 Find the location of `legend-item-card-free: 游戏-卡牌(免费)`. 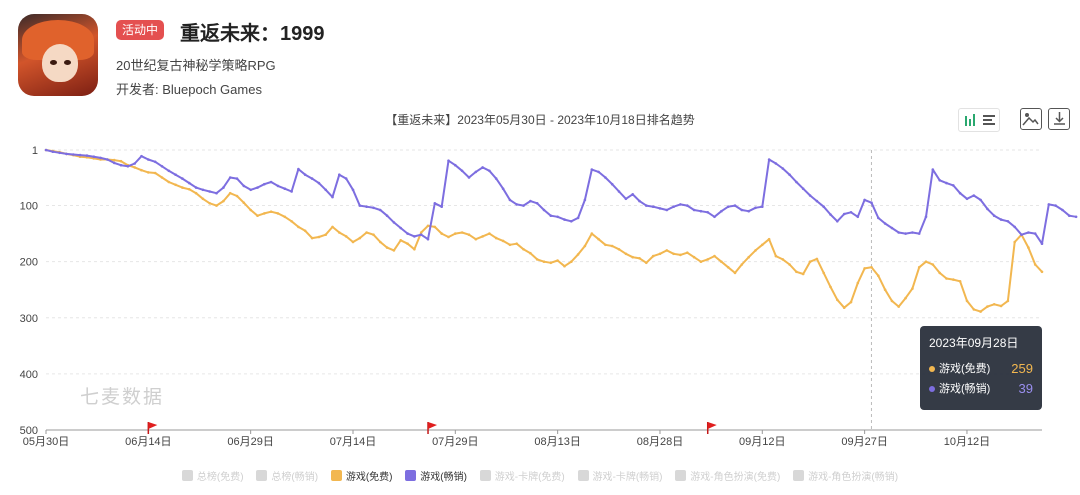

legend-item-card-free: 游戏-卡牌(免费) is located at coordinates (522, 475).